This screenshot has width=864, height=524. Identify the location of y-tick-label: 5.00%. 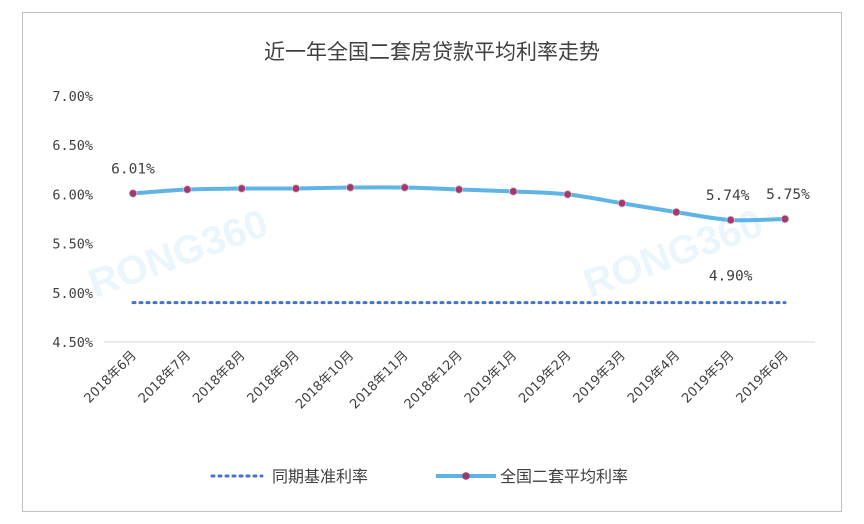
(72, 294).